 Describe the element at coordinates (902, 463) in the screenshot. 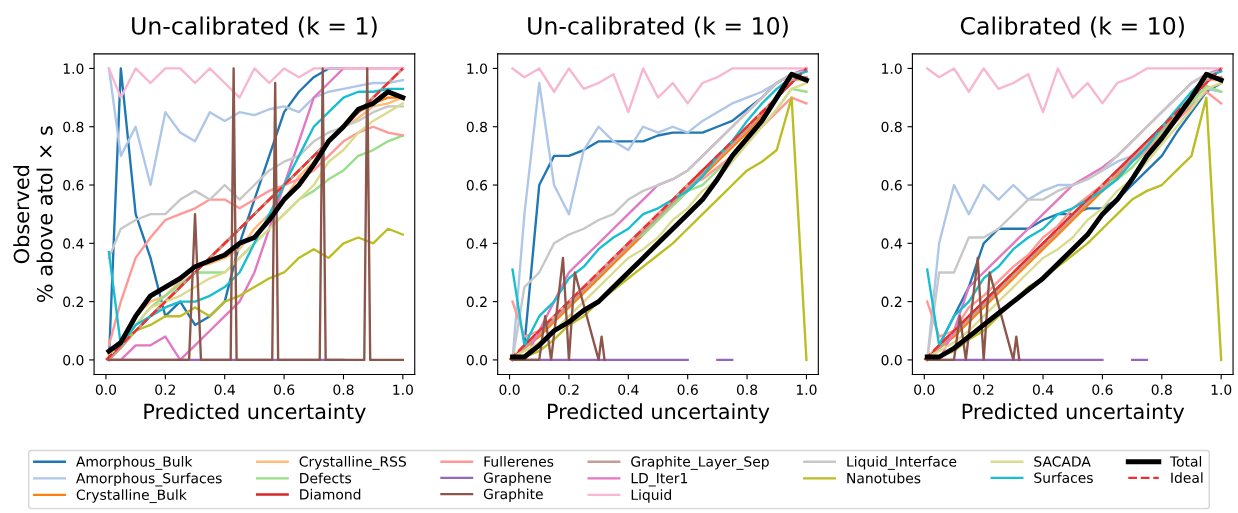

I see `legend-label: Liquid_Interface` at that location.